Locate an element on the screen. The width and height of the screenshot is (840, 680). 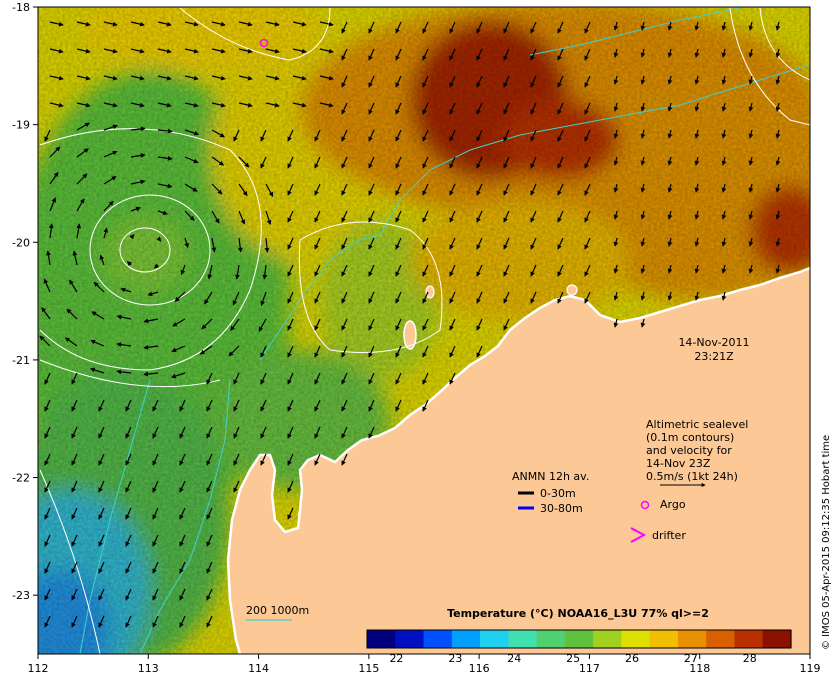
drifter-label: drifter is located at coordinates (669, 535).